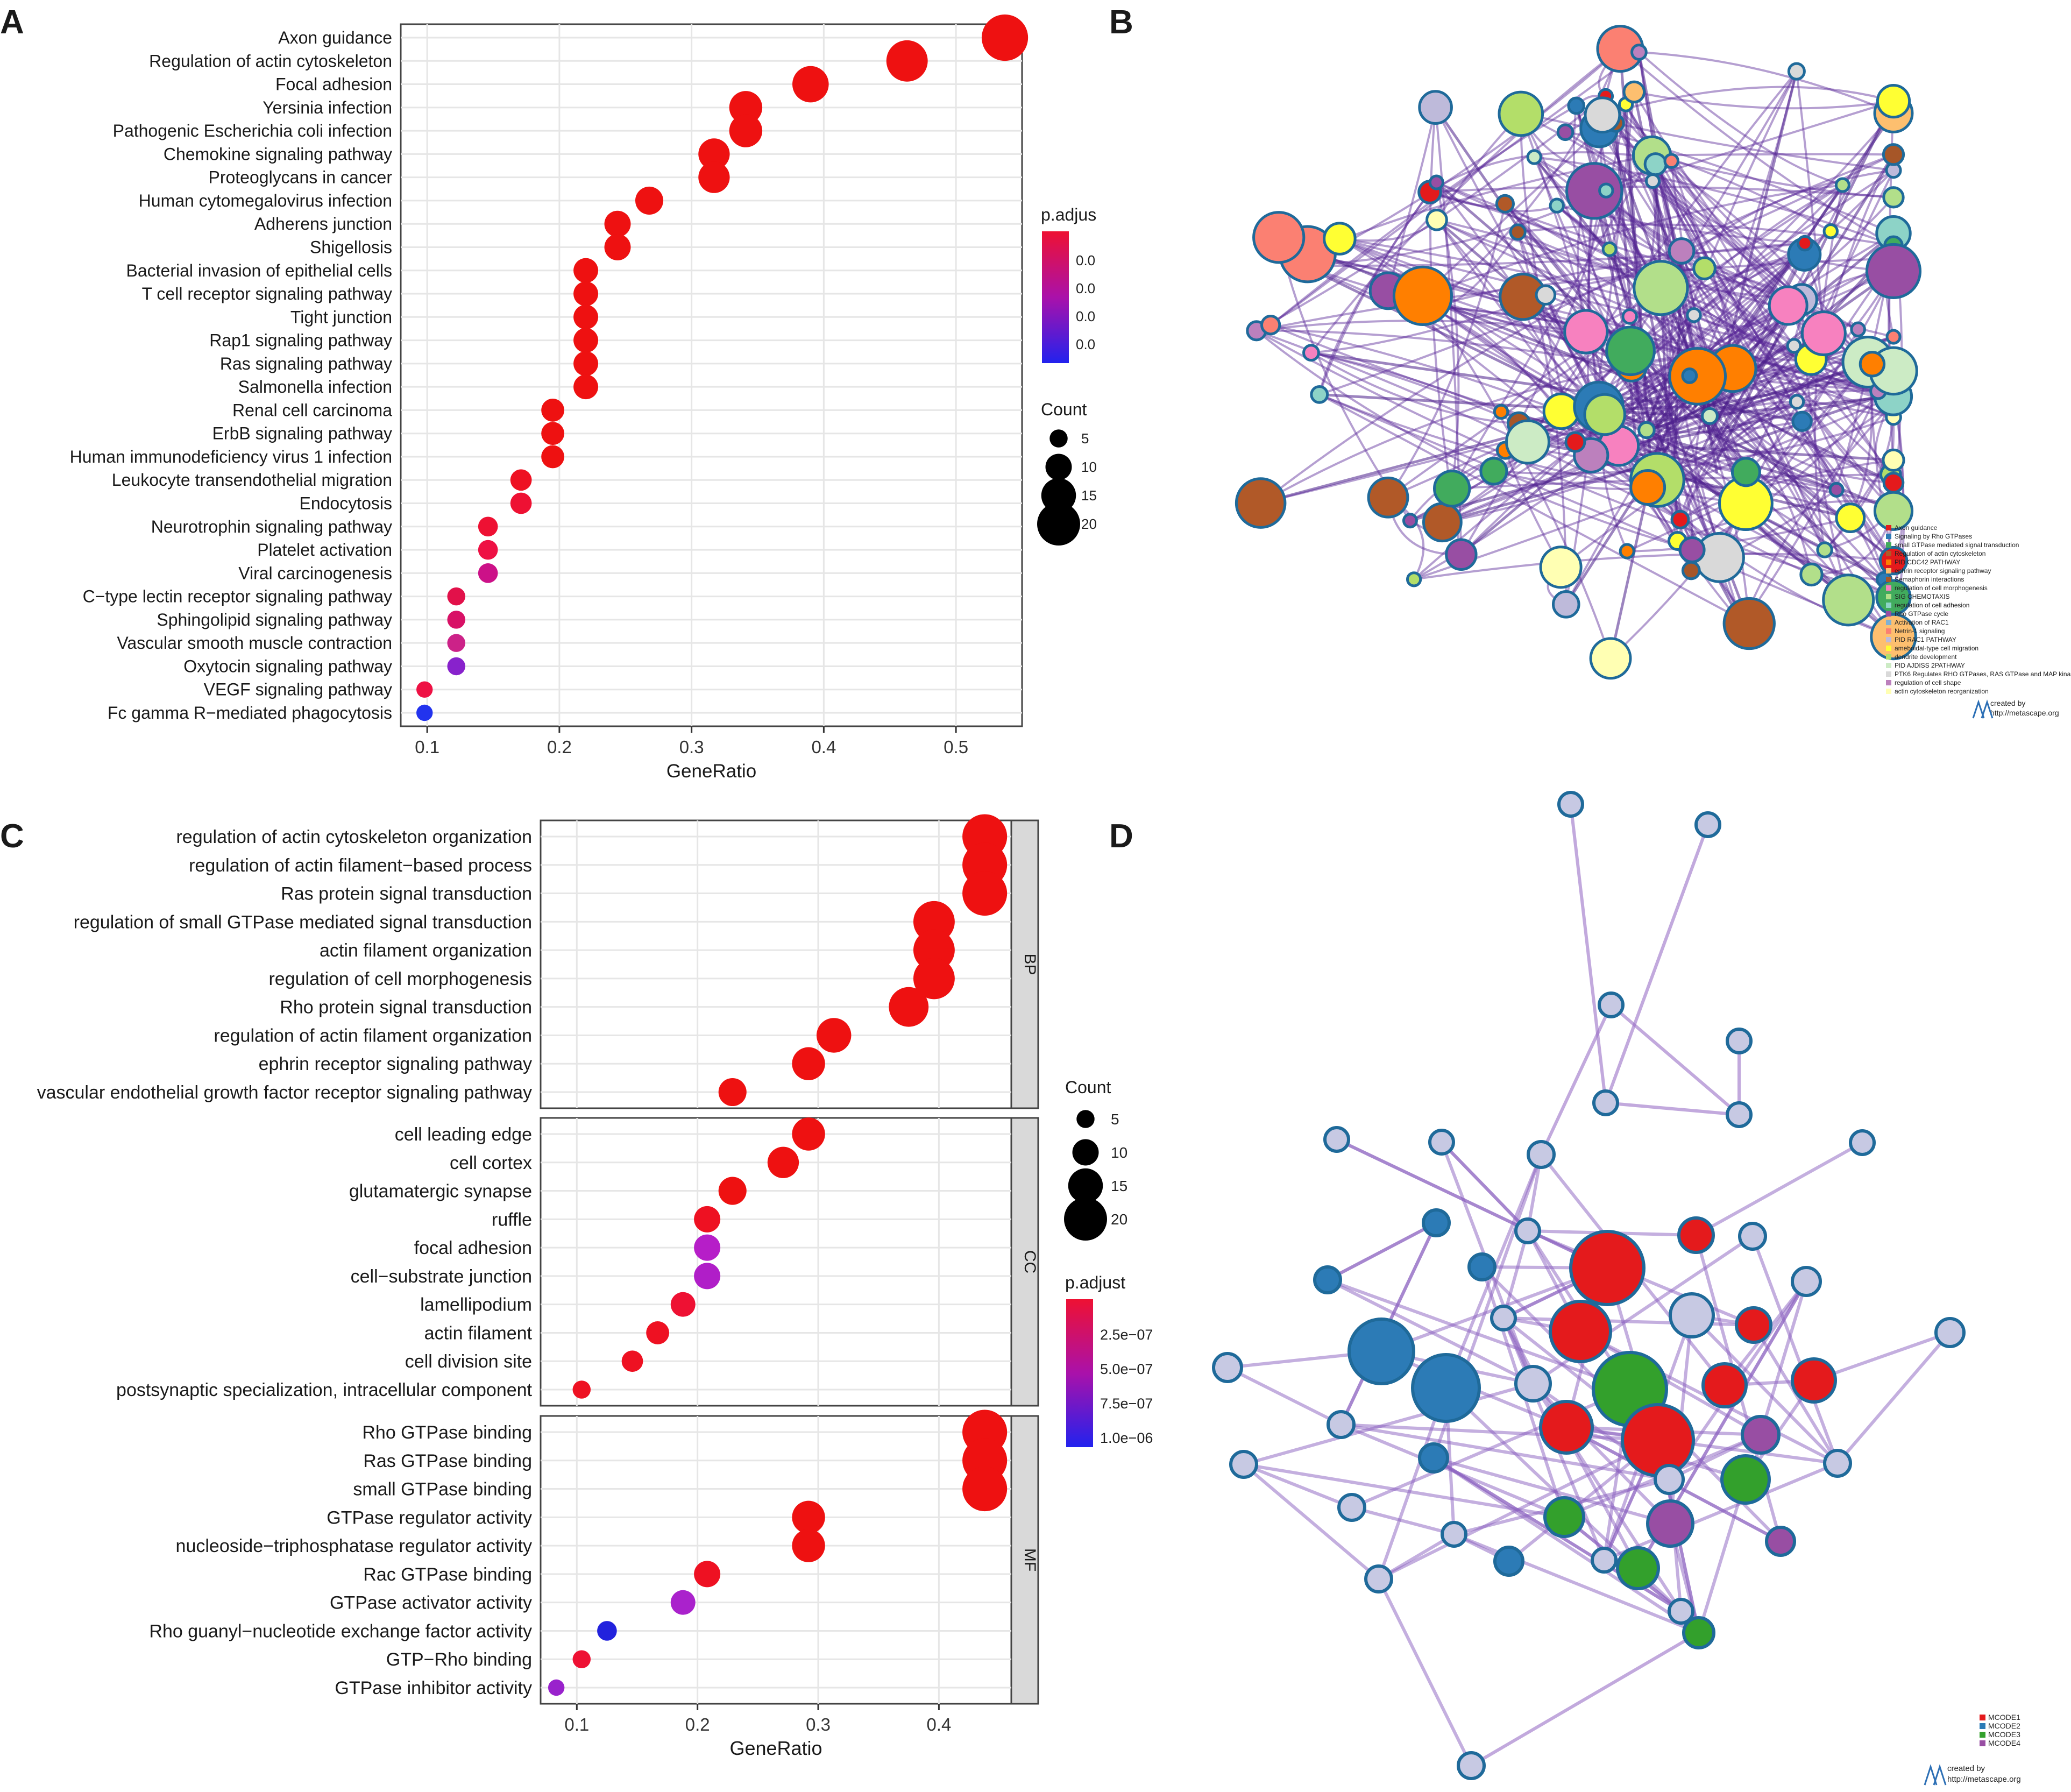  Describe the element at coordinates (1115, 1119) in the screenshot. I see `panel-c-size-legend-label: 5` at that location.